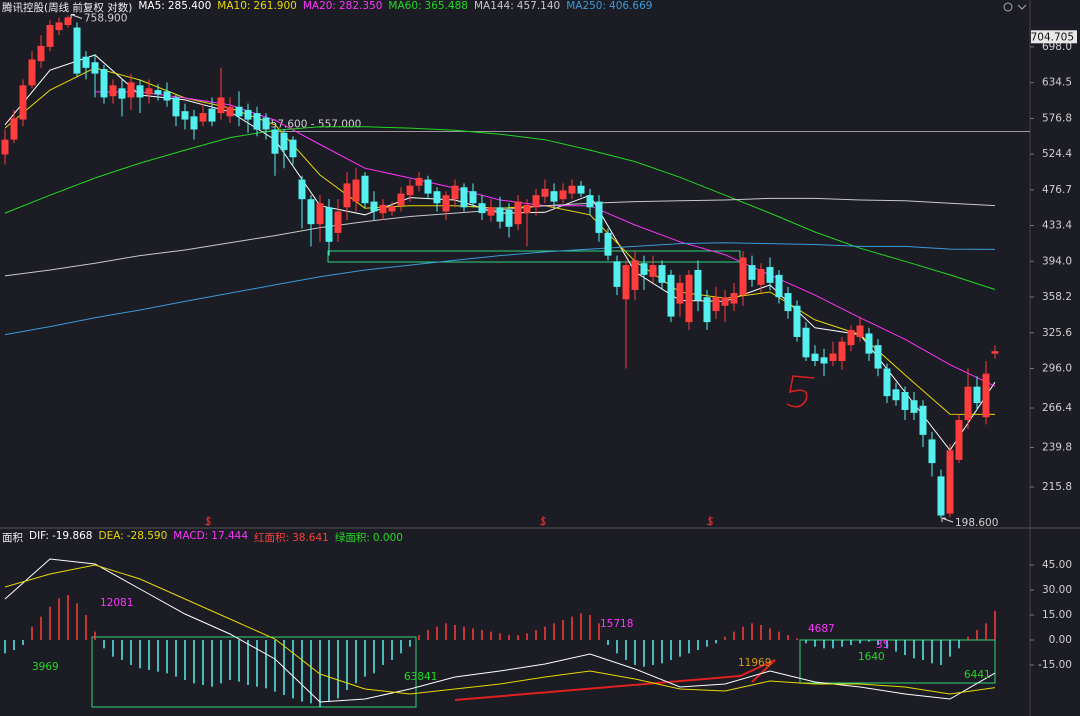 This screenshot has width=1080, height=716. I want to click on area-label: 11969, so click(754, 663).